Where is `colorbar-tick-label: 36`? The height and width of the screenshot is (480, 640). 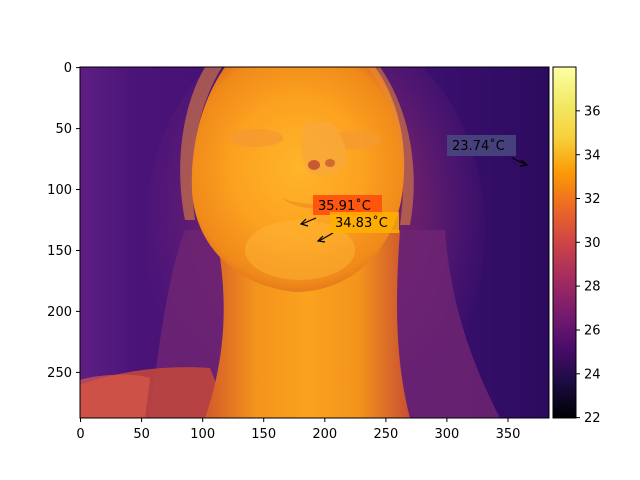
colorbar-tick-label: 36 is located at coordinates (592, 111).